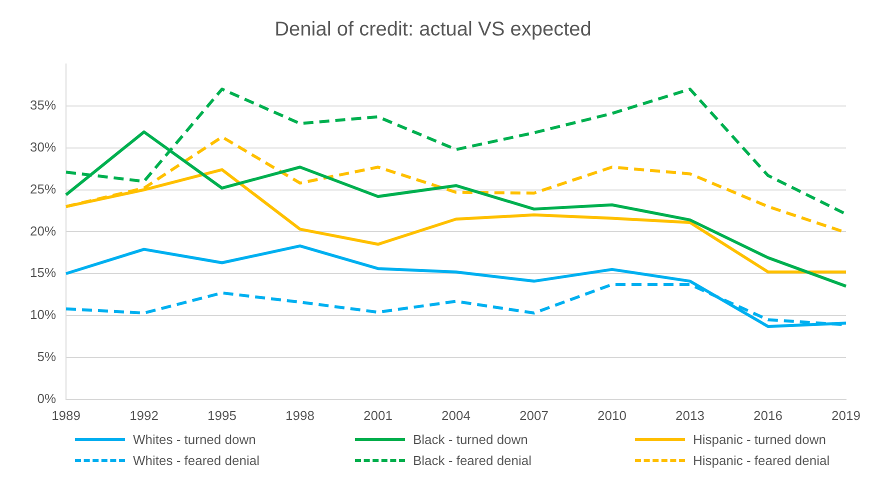 The height and width of the screenshot is (486, 876). Describe the element at coordinates (43, 230) in the screenshot. I see `y-tick-label: 20%` at that location.